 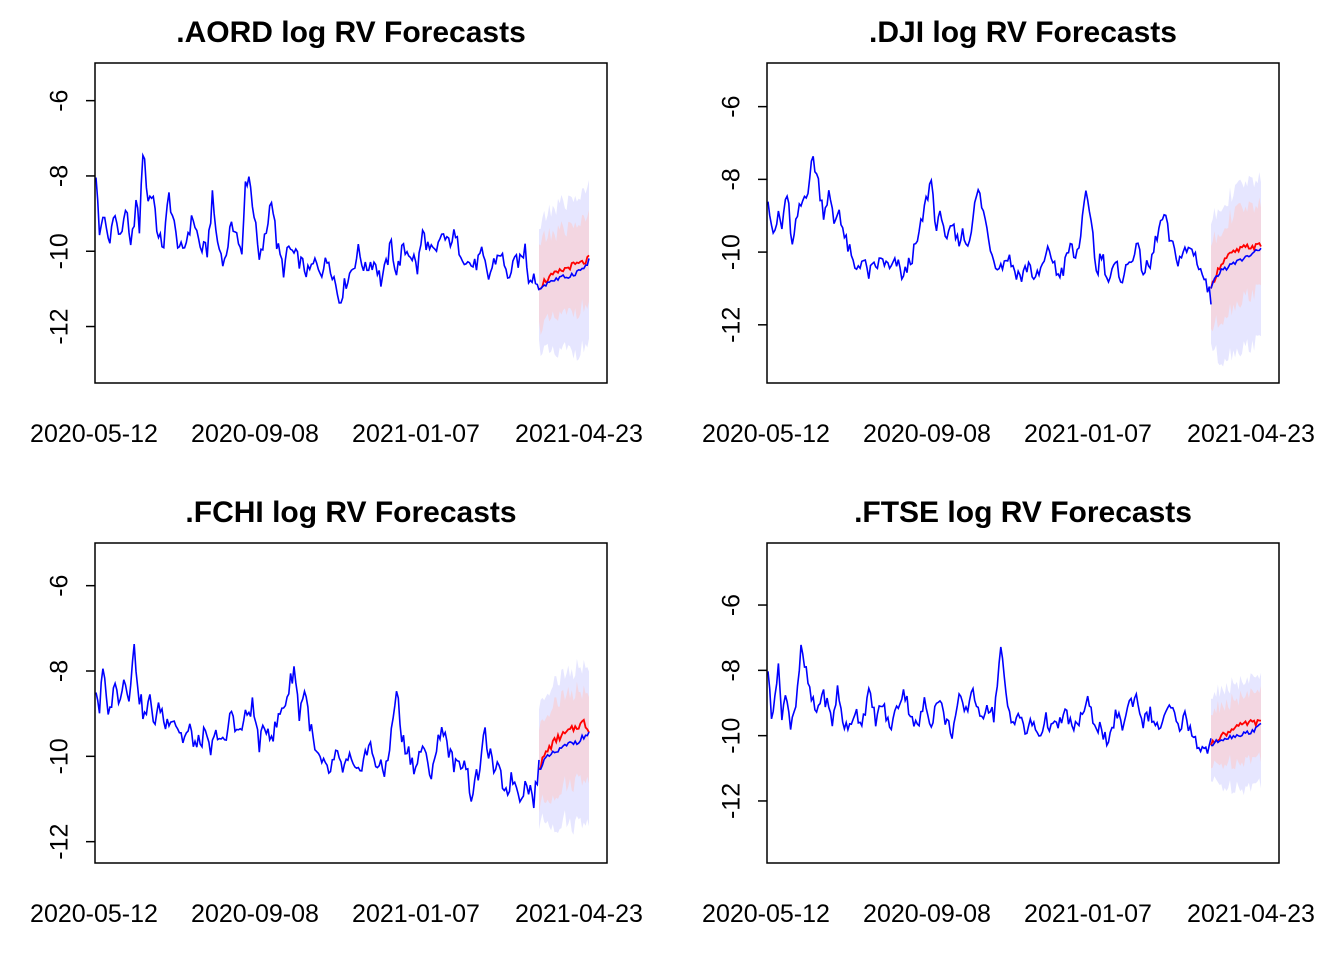 I want to click on panel-title: .FTSE log RV Forecasts, so click(x=1023, y=512).